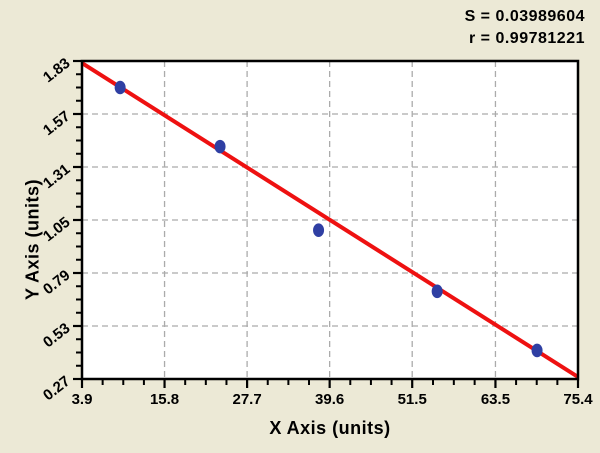  Describe the element at coordinates (330, 428) in the screenshot. I see `x-axis-title: X Axis (units)` at that location.